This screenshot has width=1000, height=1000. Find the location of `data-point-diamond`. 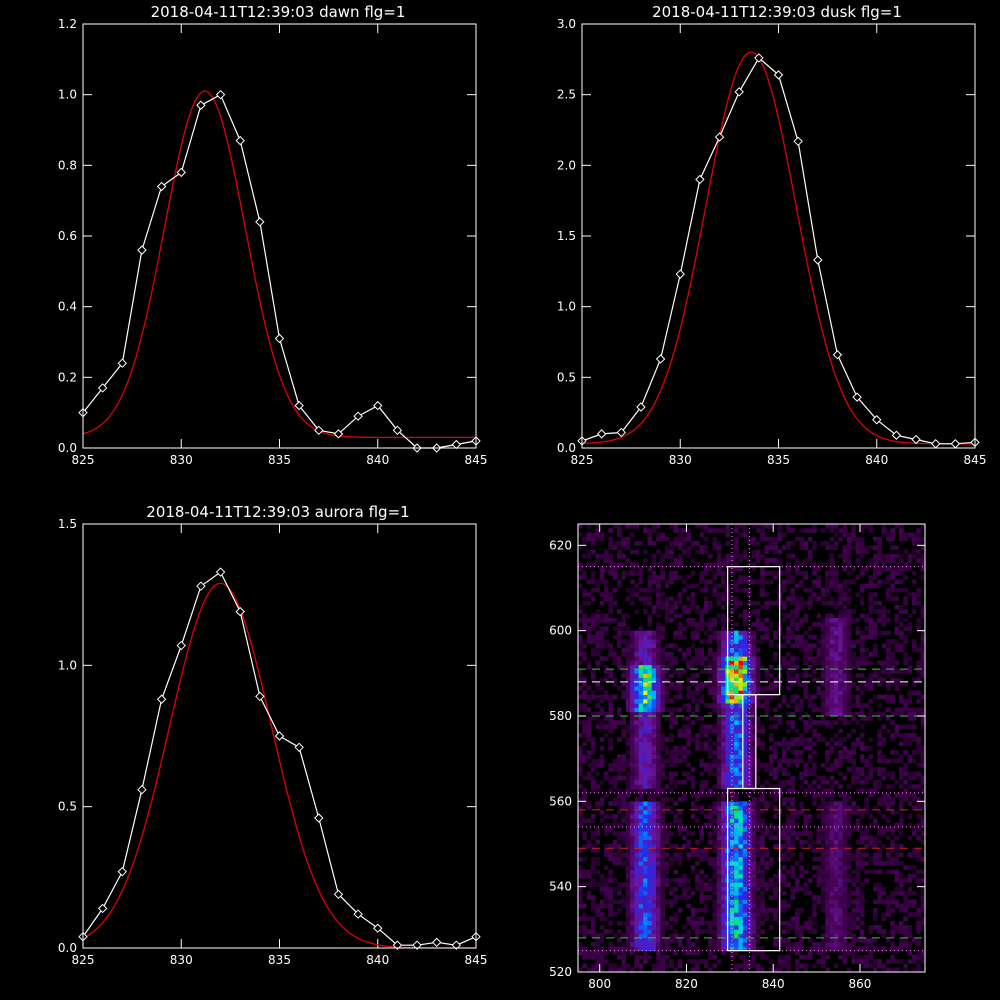

data-point-diamond is located at coordinates (299, 405).